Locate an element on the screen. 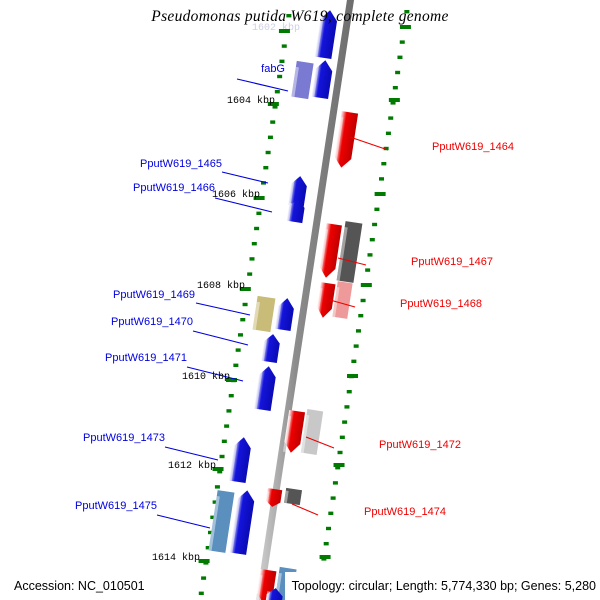 The height and width of the screenshot is (600, 600). gene-label-PputW619_1464: PputW619_1464 is located at coordinates (473, 147).